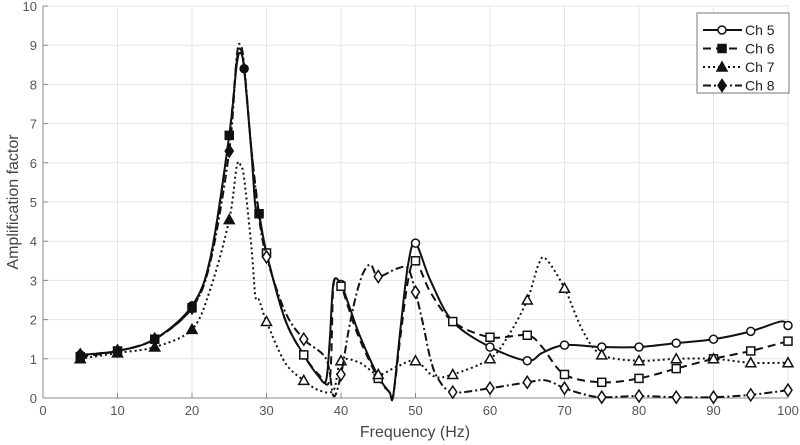 The height and width of the screenshot is (445, 800). Describe the element at coordinates (33, 84) in the screenshot. I see `y-tick-label: 8` at that location.